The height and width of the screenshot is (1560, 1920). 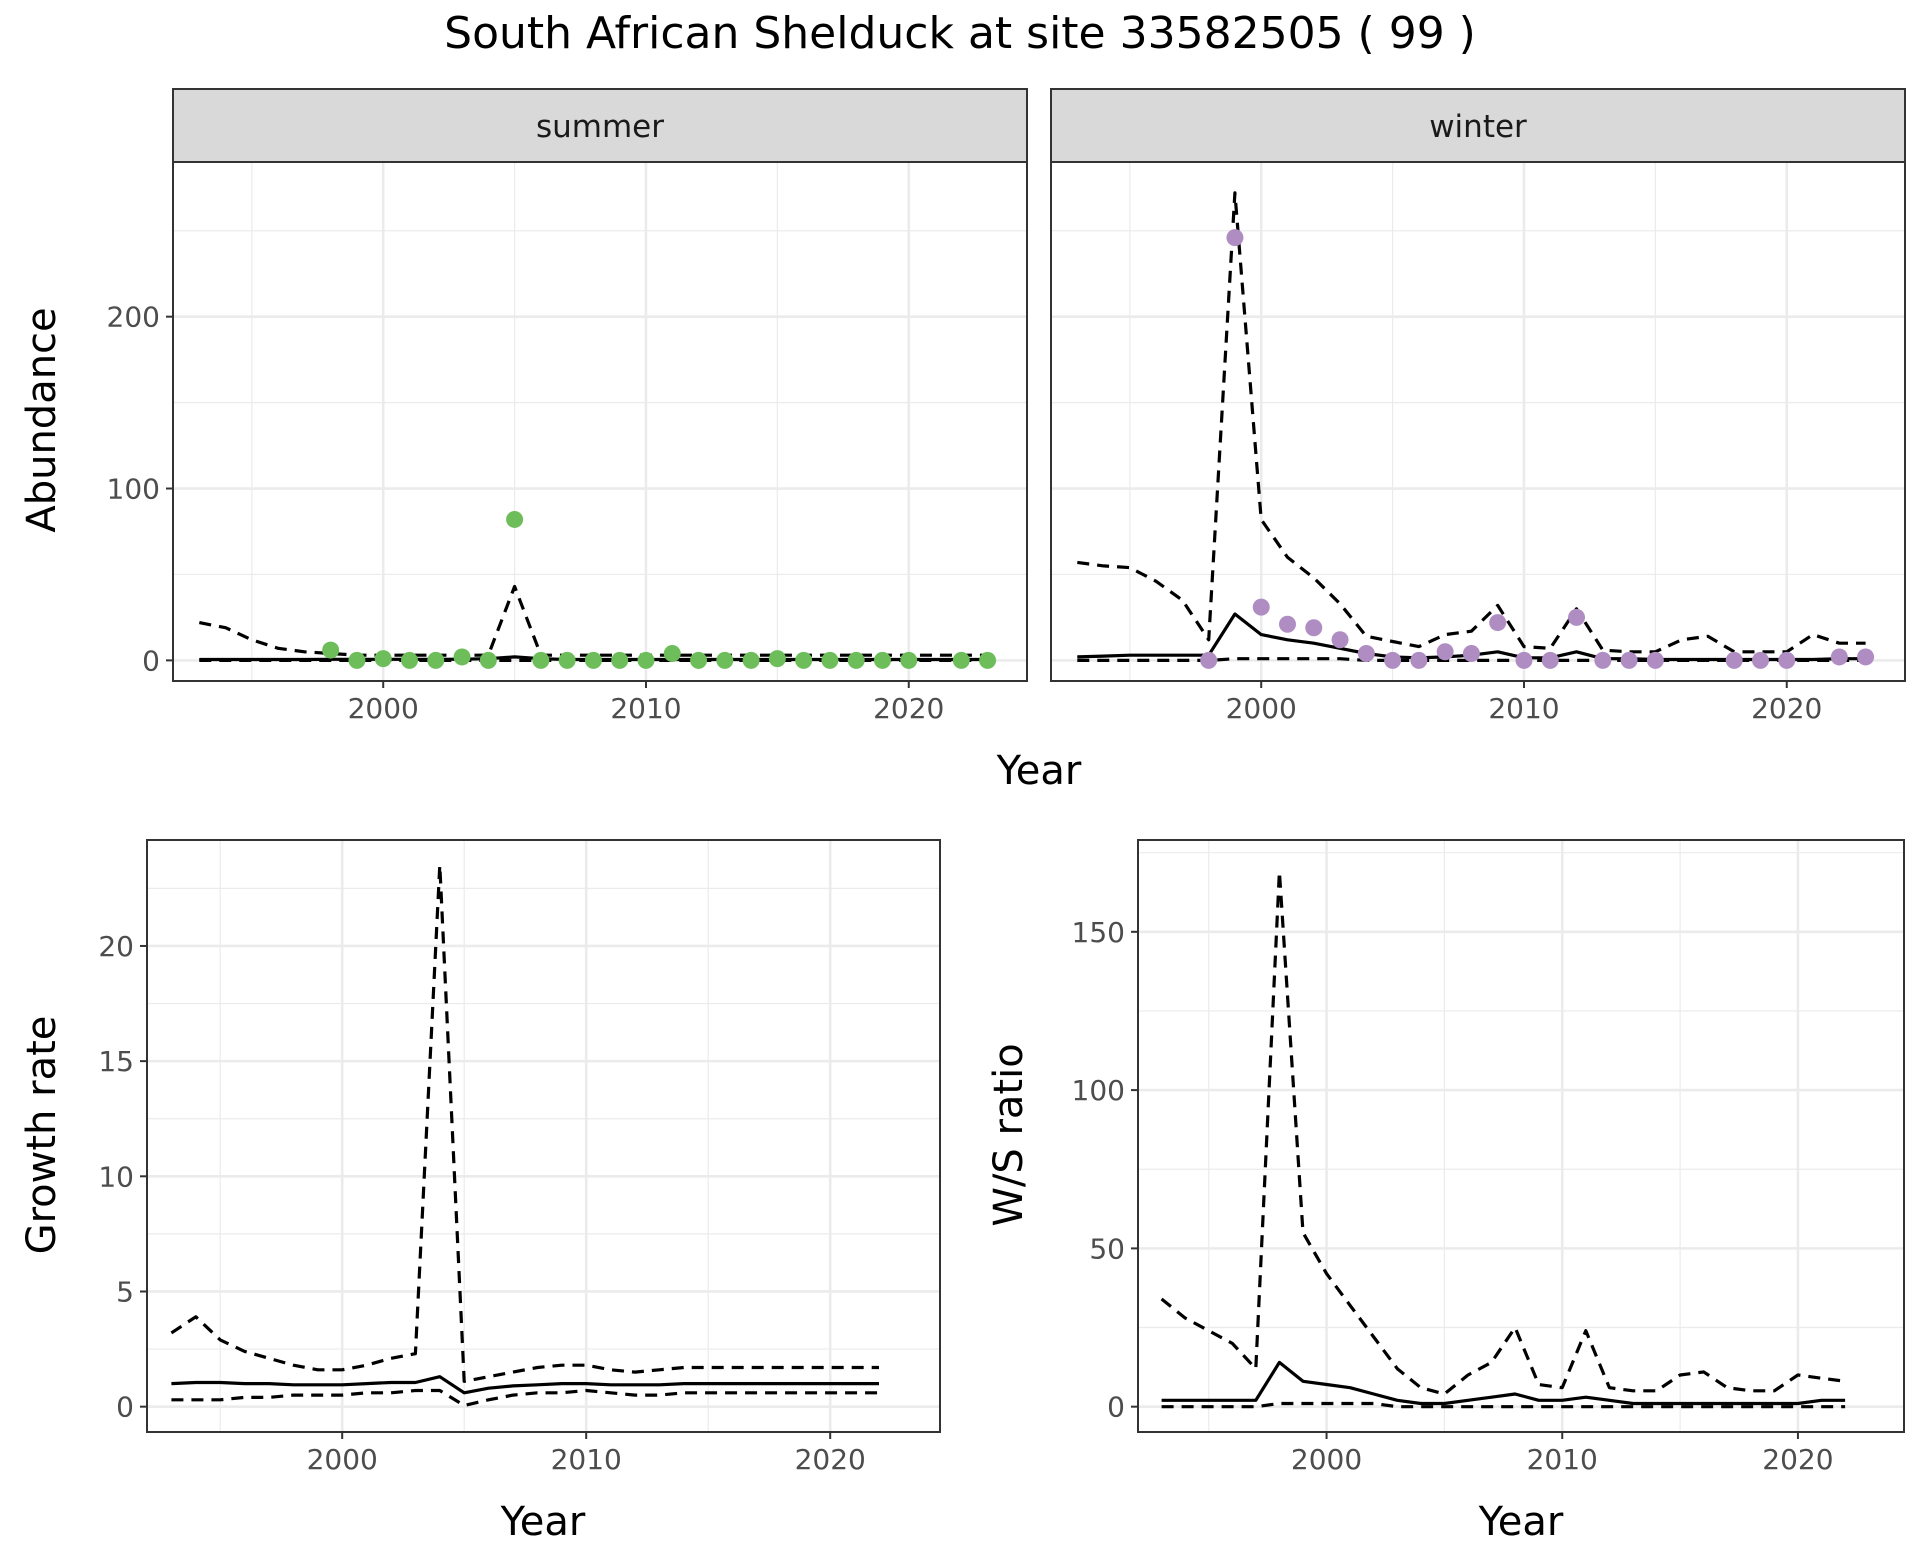 I want to click on growth-x-axis-title: Year, so click(x=543, y=1522).